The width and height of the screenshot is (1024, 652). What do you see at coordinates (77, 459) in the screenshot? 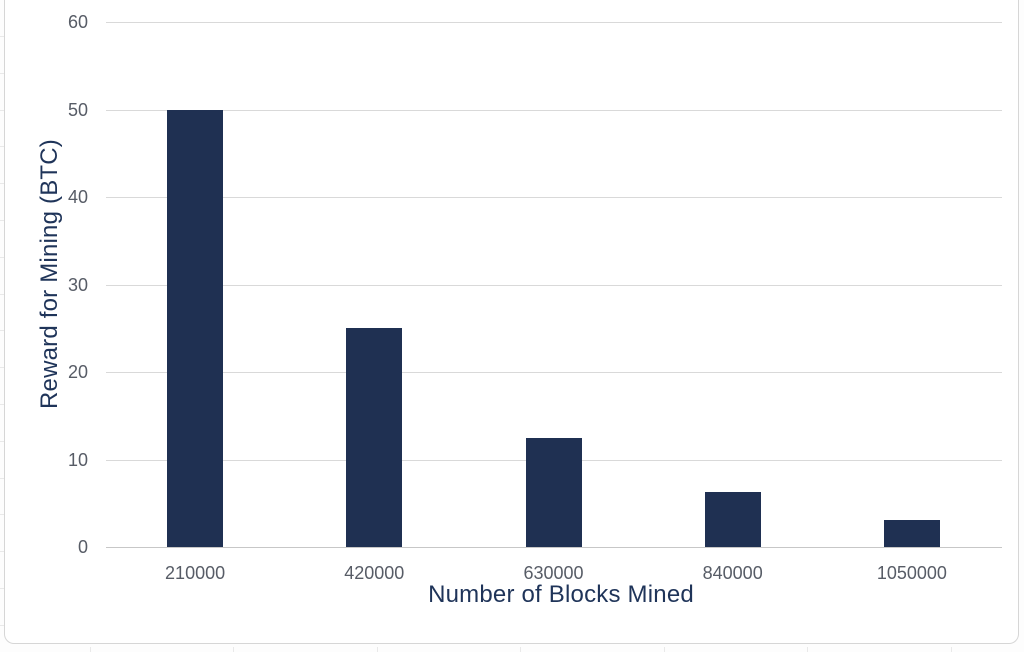
I see `y-tick-label-10: 10` at bounding box center [77, 459].